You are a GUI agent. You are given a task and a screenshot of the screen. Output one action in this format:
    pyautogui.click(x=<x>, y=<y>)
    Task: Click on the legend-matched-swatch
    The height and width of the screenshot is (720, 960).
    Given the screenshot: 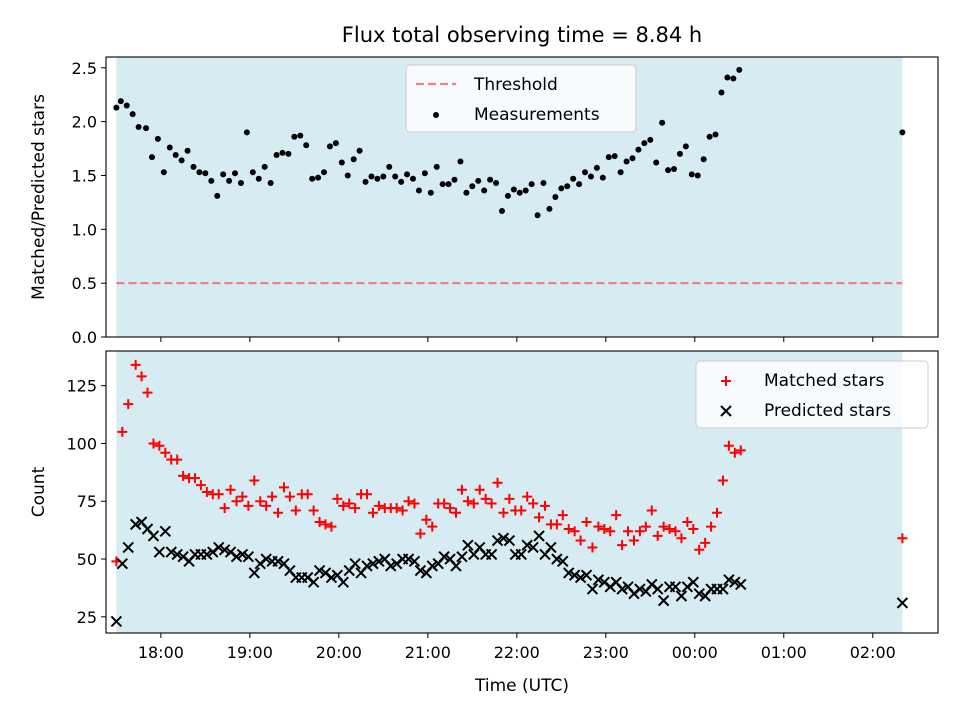 What is the action you would take?
    pyautogui.click(x=726, y=381)
    